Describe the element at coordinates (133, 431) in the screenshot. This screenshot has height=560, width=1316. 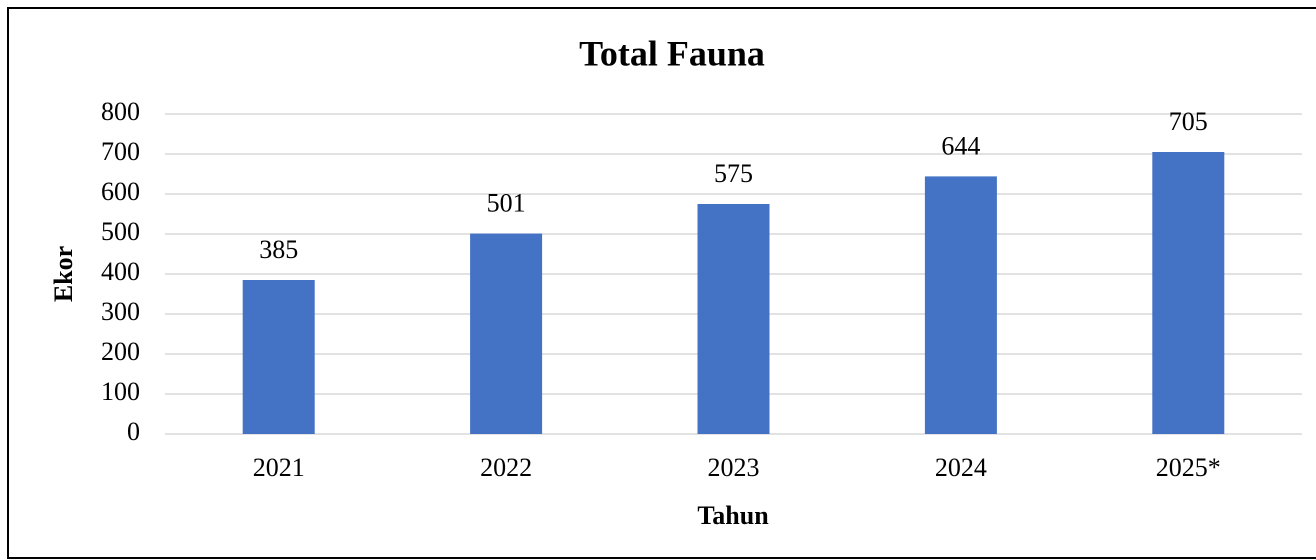
I see `y-tick-label: 0` at that location.